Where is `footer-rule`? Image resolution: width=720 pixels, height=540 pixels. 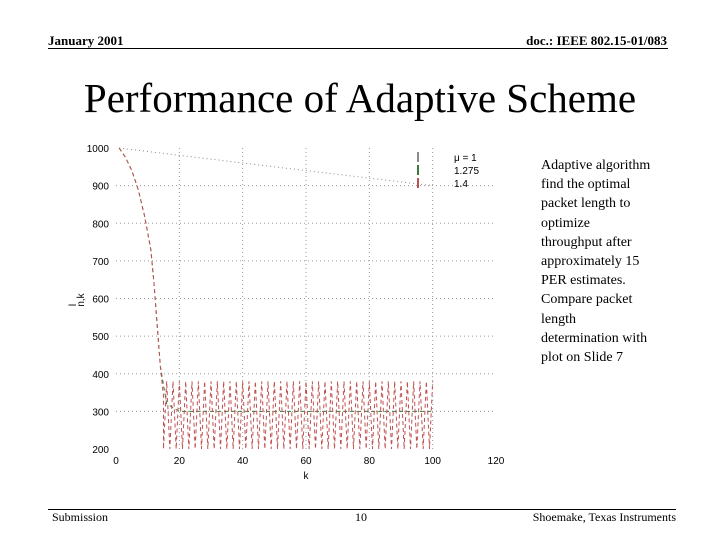
footer-rule is located at coordinates (362, 509).